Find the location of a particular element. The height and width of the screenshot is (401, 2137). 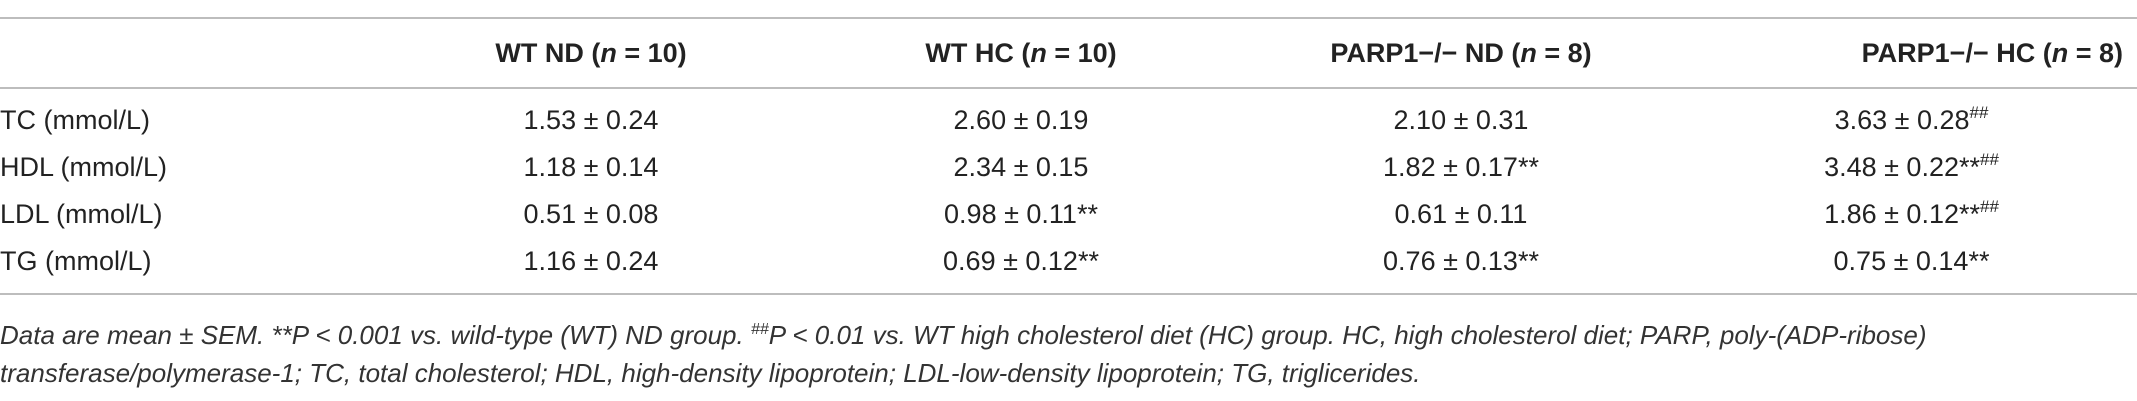

table-cell: 1.86 ± 0.12**## is located at coordinates (1911, 213).